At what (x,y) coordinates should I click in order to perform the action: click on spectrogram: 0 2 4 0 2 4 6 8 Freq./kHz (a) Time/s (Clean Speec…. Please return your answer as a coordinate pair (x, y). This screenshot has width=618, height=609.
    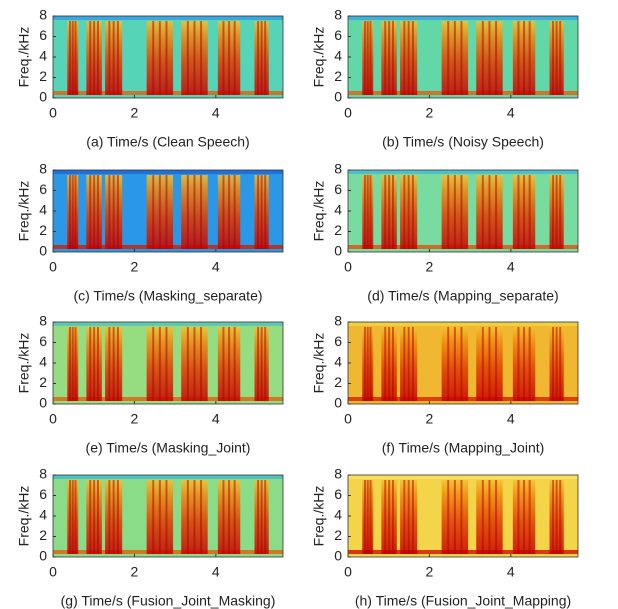
    Looking at the image, I should click on (150, 78).